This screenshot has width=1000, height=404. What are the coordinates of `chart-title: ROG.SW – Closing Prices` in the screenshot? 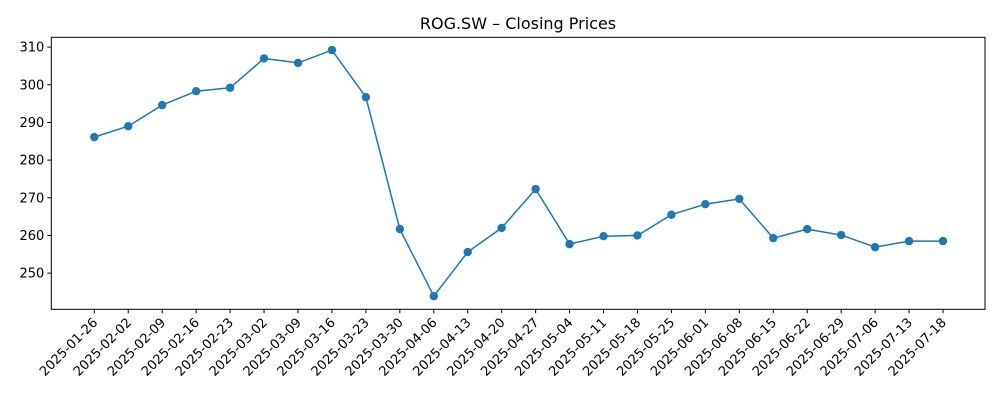 It's located at (518, 23).